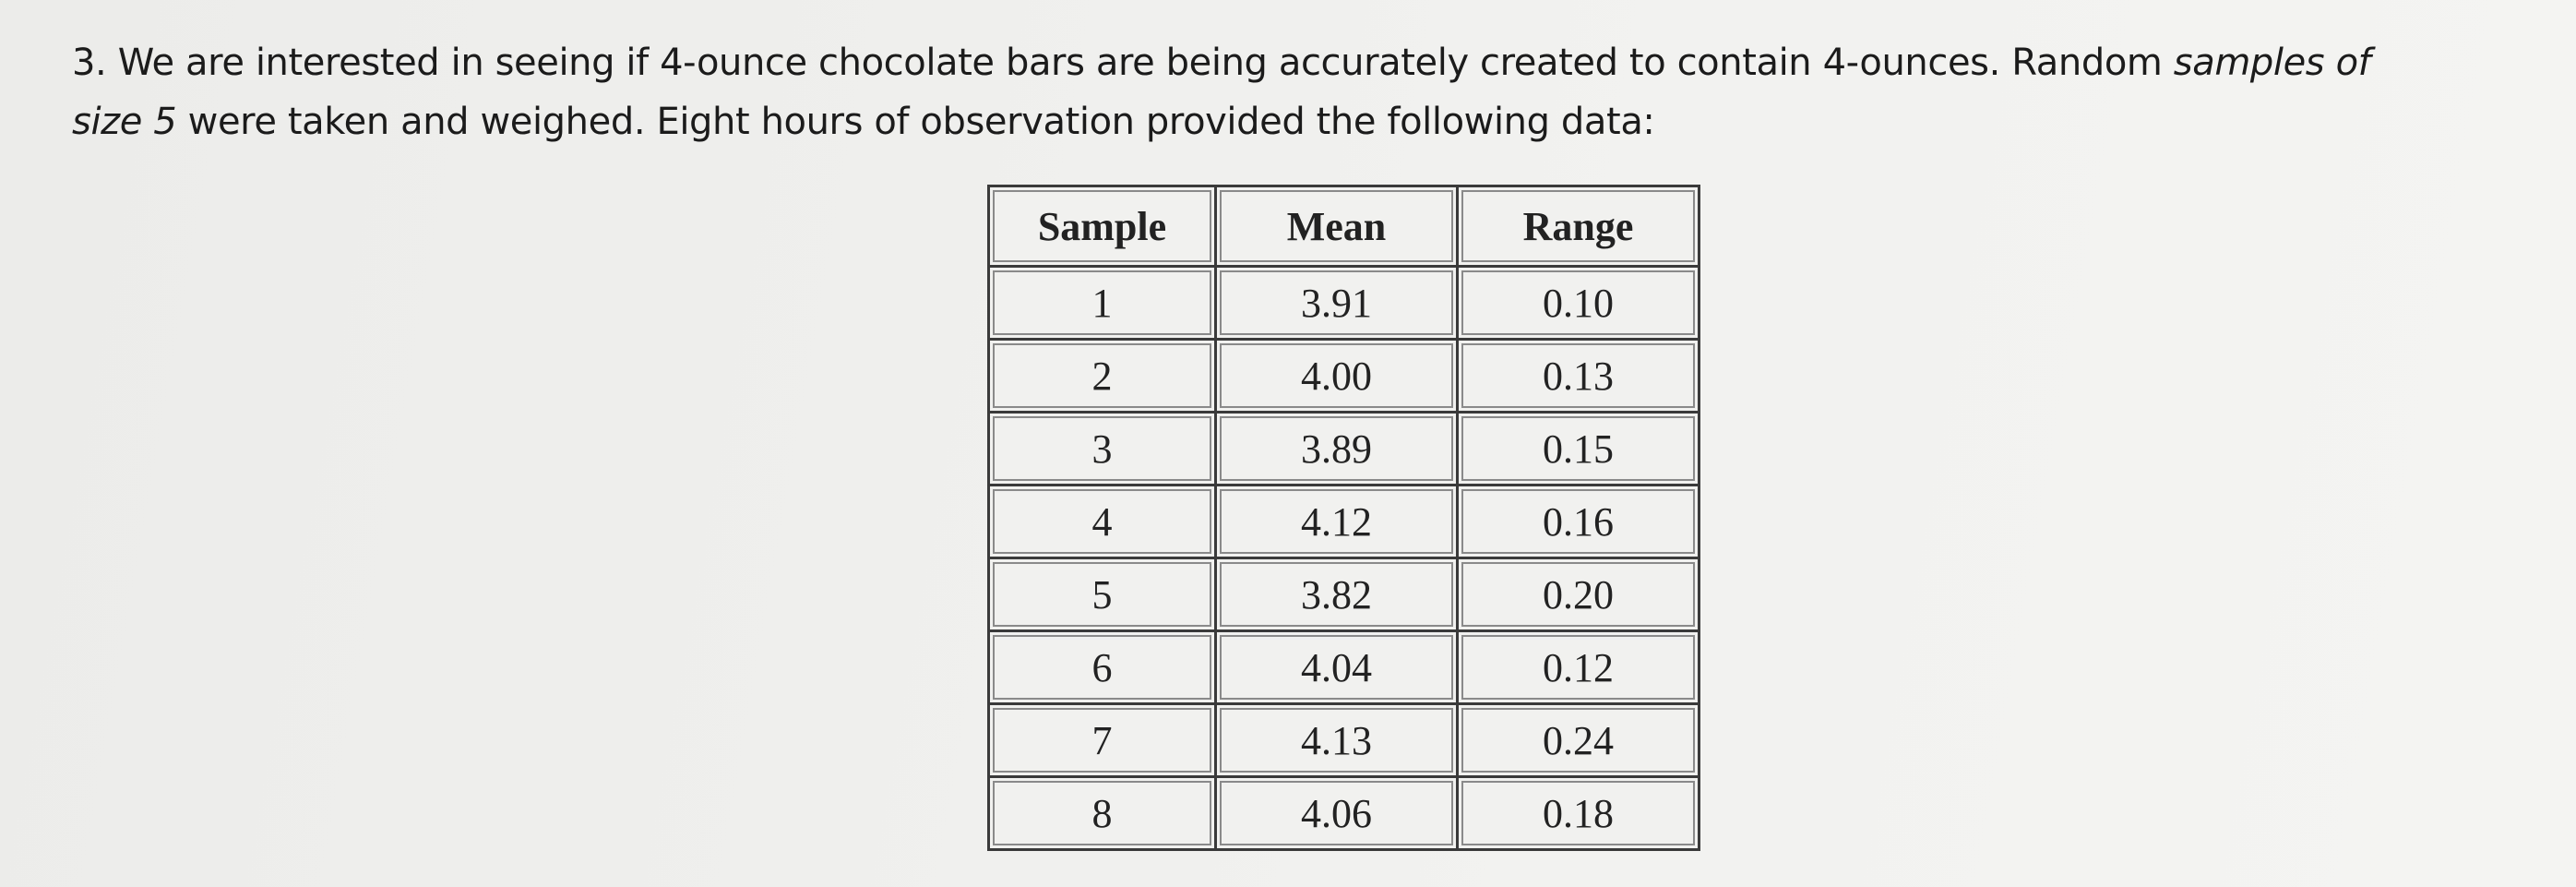 Image resolution: width=2576 pixels, height=887 pixels. What do you see at coordinates (1102, 740) in the screenshot?
I see `cell-sample: 7` at bounding box center [1102, 740].